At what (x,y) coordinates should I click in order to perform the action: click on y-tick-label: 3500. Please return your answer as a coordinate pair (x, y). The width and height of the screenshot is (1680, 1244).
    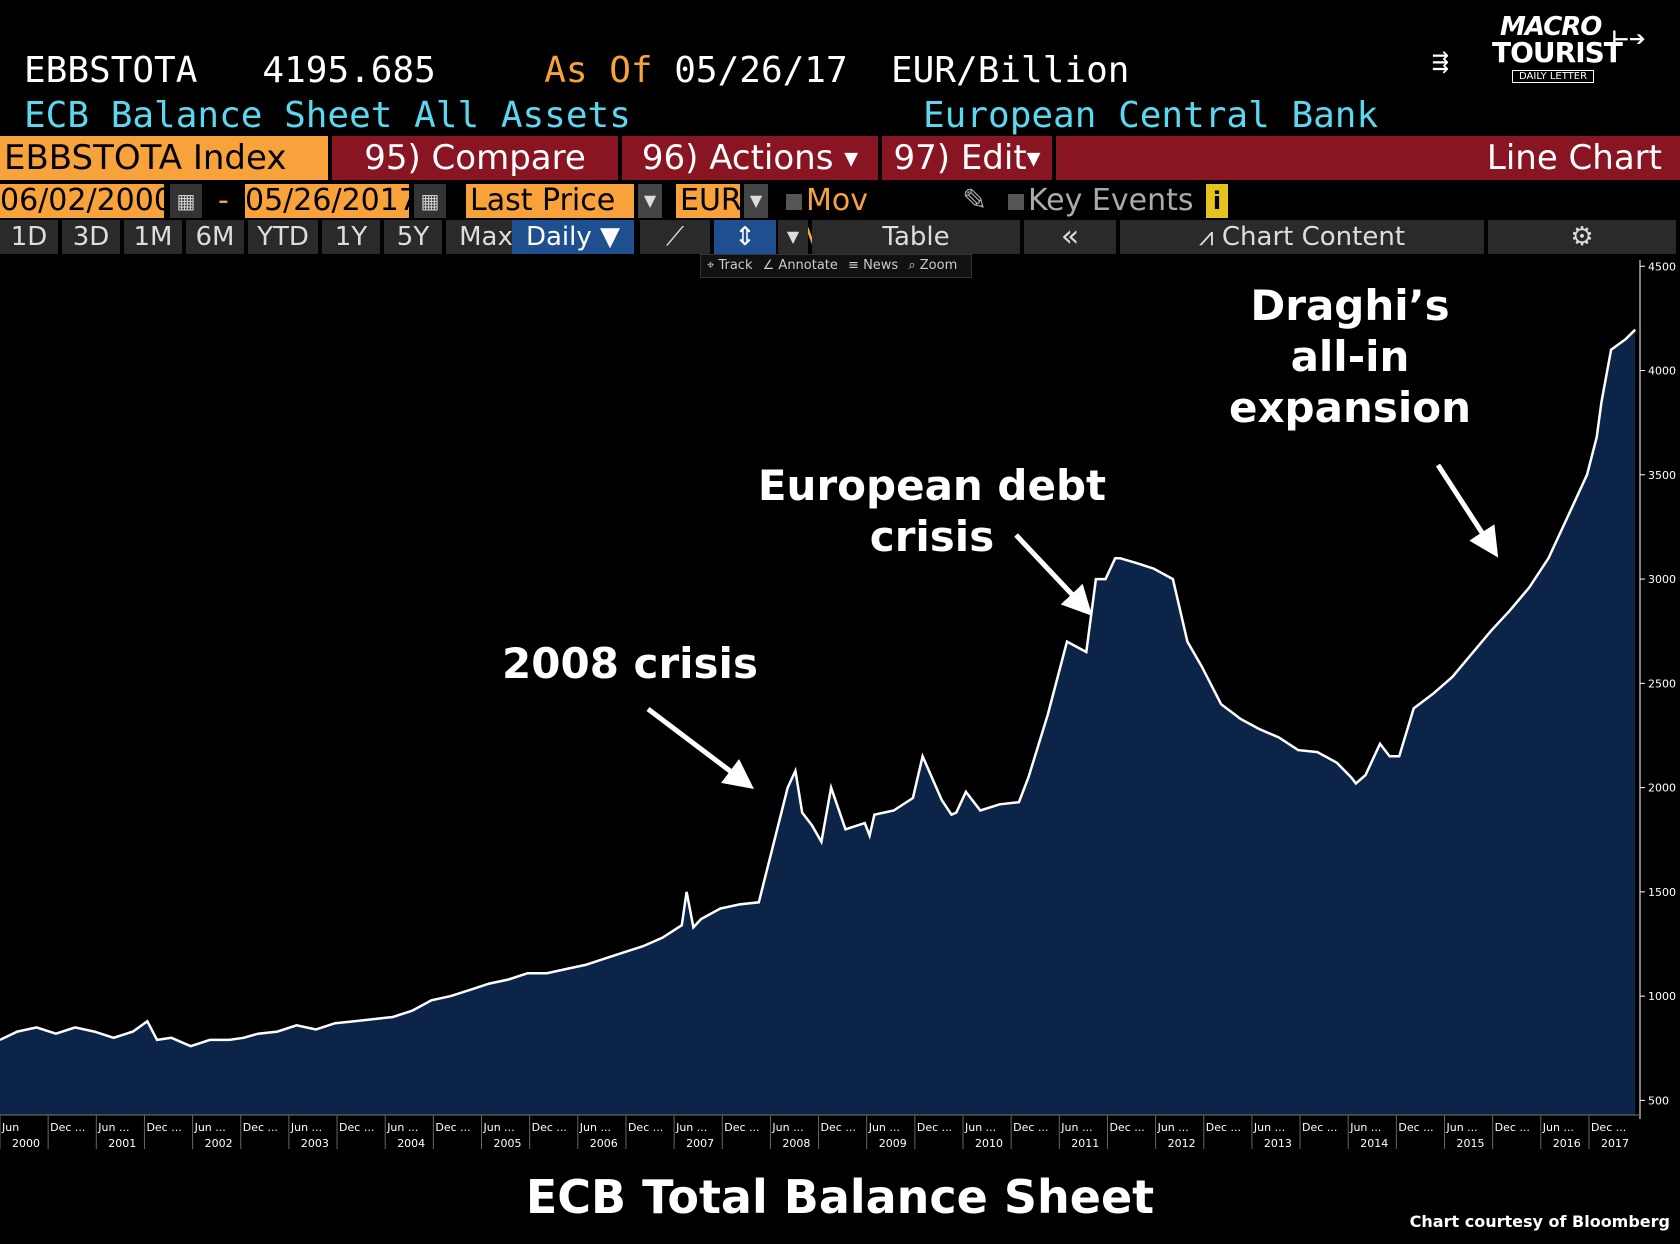
    Looking at the image, I should click on (1662, 475).